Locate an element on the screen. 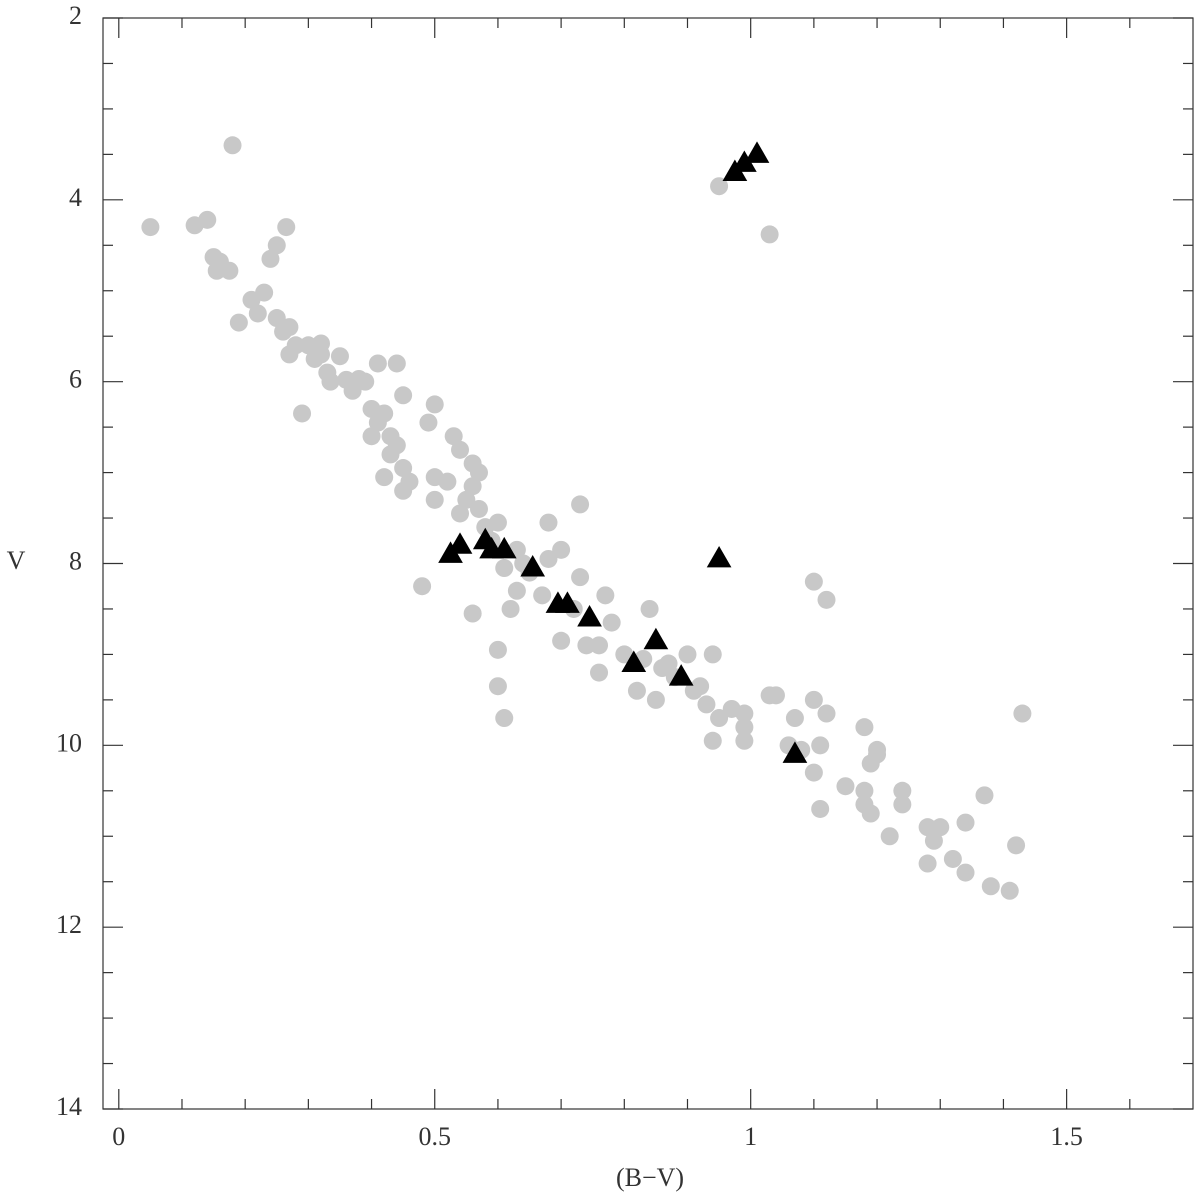 Image resolution: width=1200 pixels, height=1200 pixels. x-tick-label: 1.5 is located at coordinates (1066, 1136).